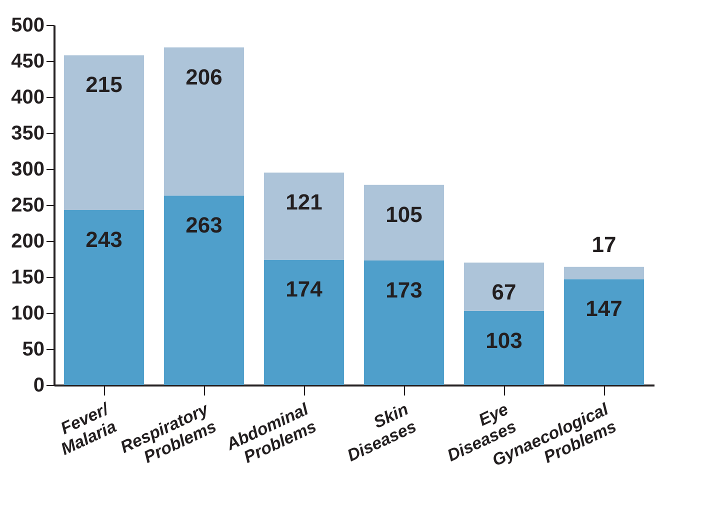 This screenshot has width=715, height=520. Describe the element at coordinates (27, 277) in the screenshot. I see `y-tick-label: 150` at that location.